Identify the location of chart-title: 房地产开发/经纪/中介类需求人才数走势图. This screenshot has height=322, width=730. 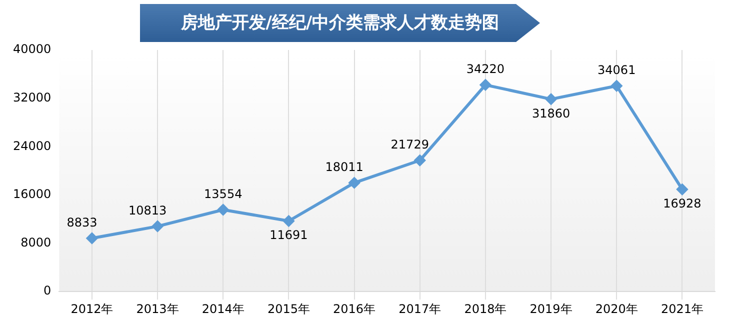
(340, 23).